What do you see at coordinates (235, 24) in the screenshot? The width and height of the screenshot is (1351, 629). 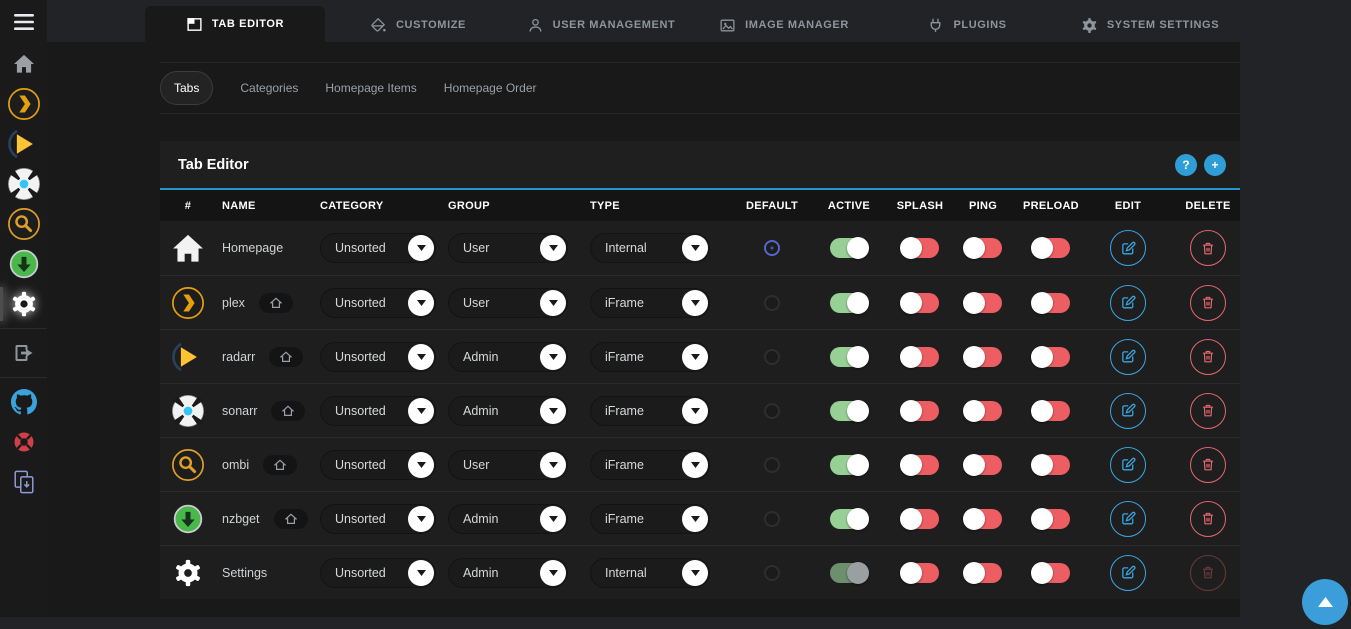 I see `tab-tab-editor: TAB EDITOR` at bounding box center [235, 24].